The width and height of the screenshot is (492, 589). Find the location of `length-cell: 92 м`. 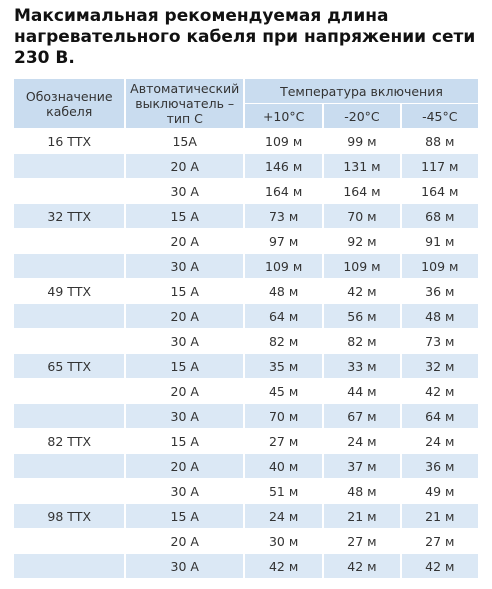

length-cell: 92 м is located at coordinates (362, 241).